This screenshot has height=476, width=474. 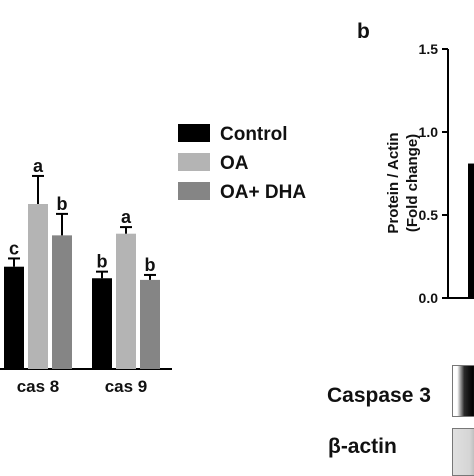 I want to click on significance-letter-1-2: b, so click(x=150, y=265).